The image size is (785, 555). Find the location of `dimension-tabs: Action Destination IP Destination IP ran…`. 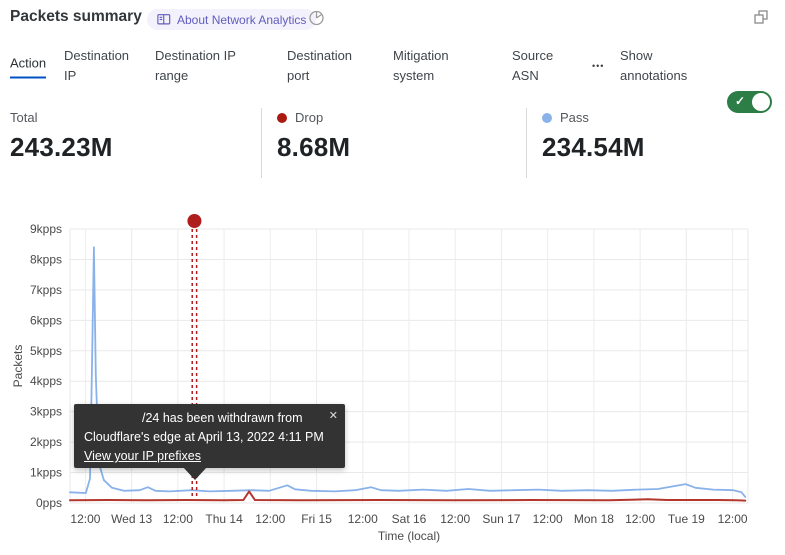

dimension-tabs: Action Destination IP Destination IP ran… is located at coordinates (392, 76).